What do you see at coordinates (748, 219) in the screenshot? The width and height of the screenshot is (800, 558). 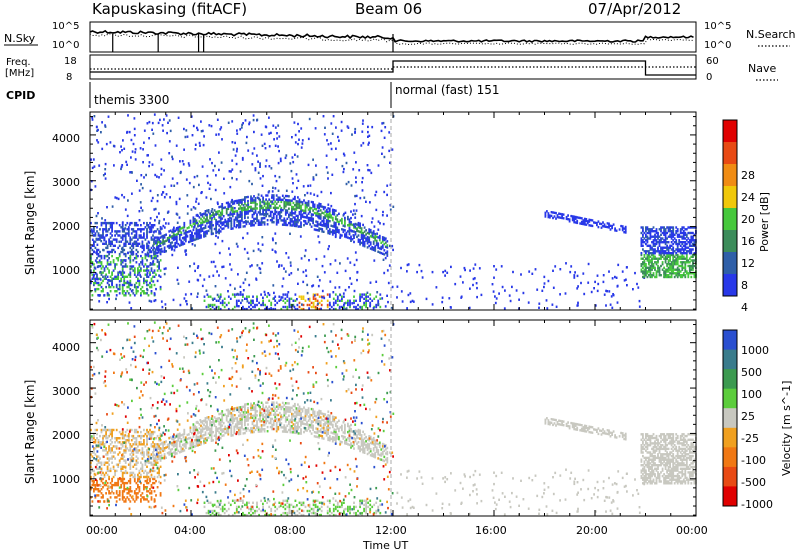 I see `power-cb-20: 20` at bounding box center [748, 219].